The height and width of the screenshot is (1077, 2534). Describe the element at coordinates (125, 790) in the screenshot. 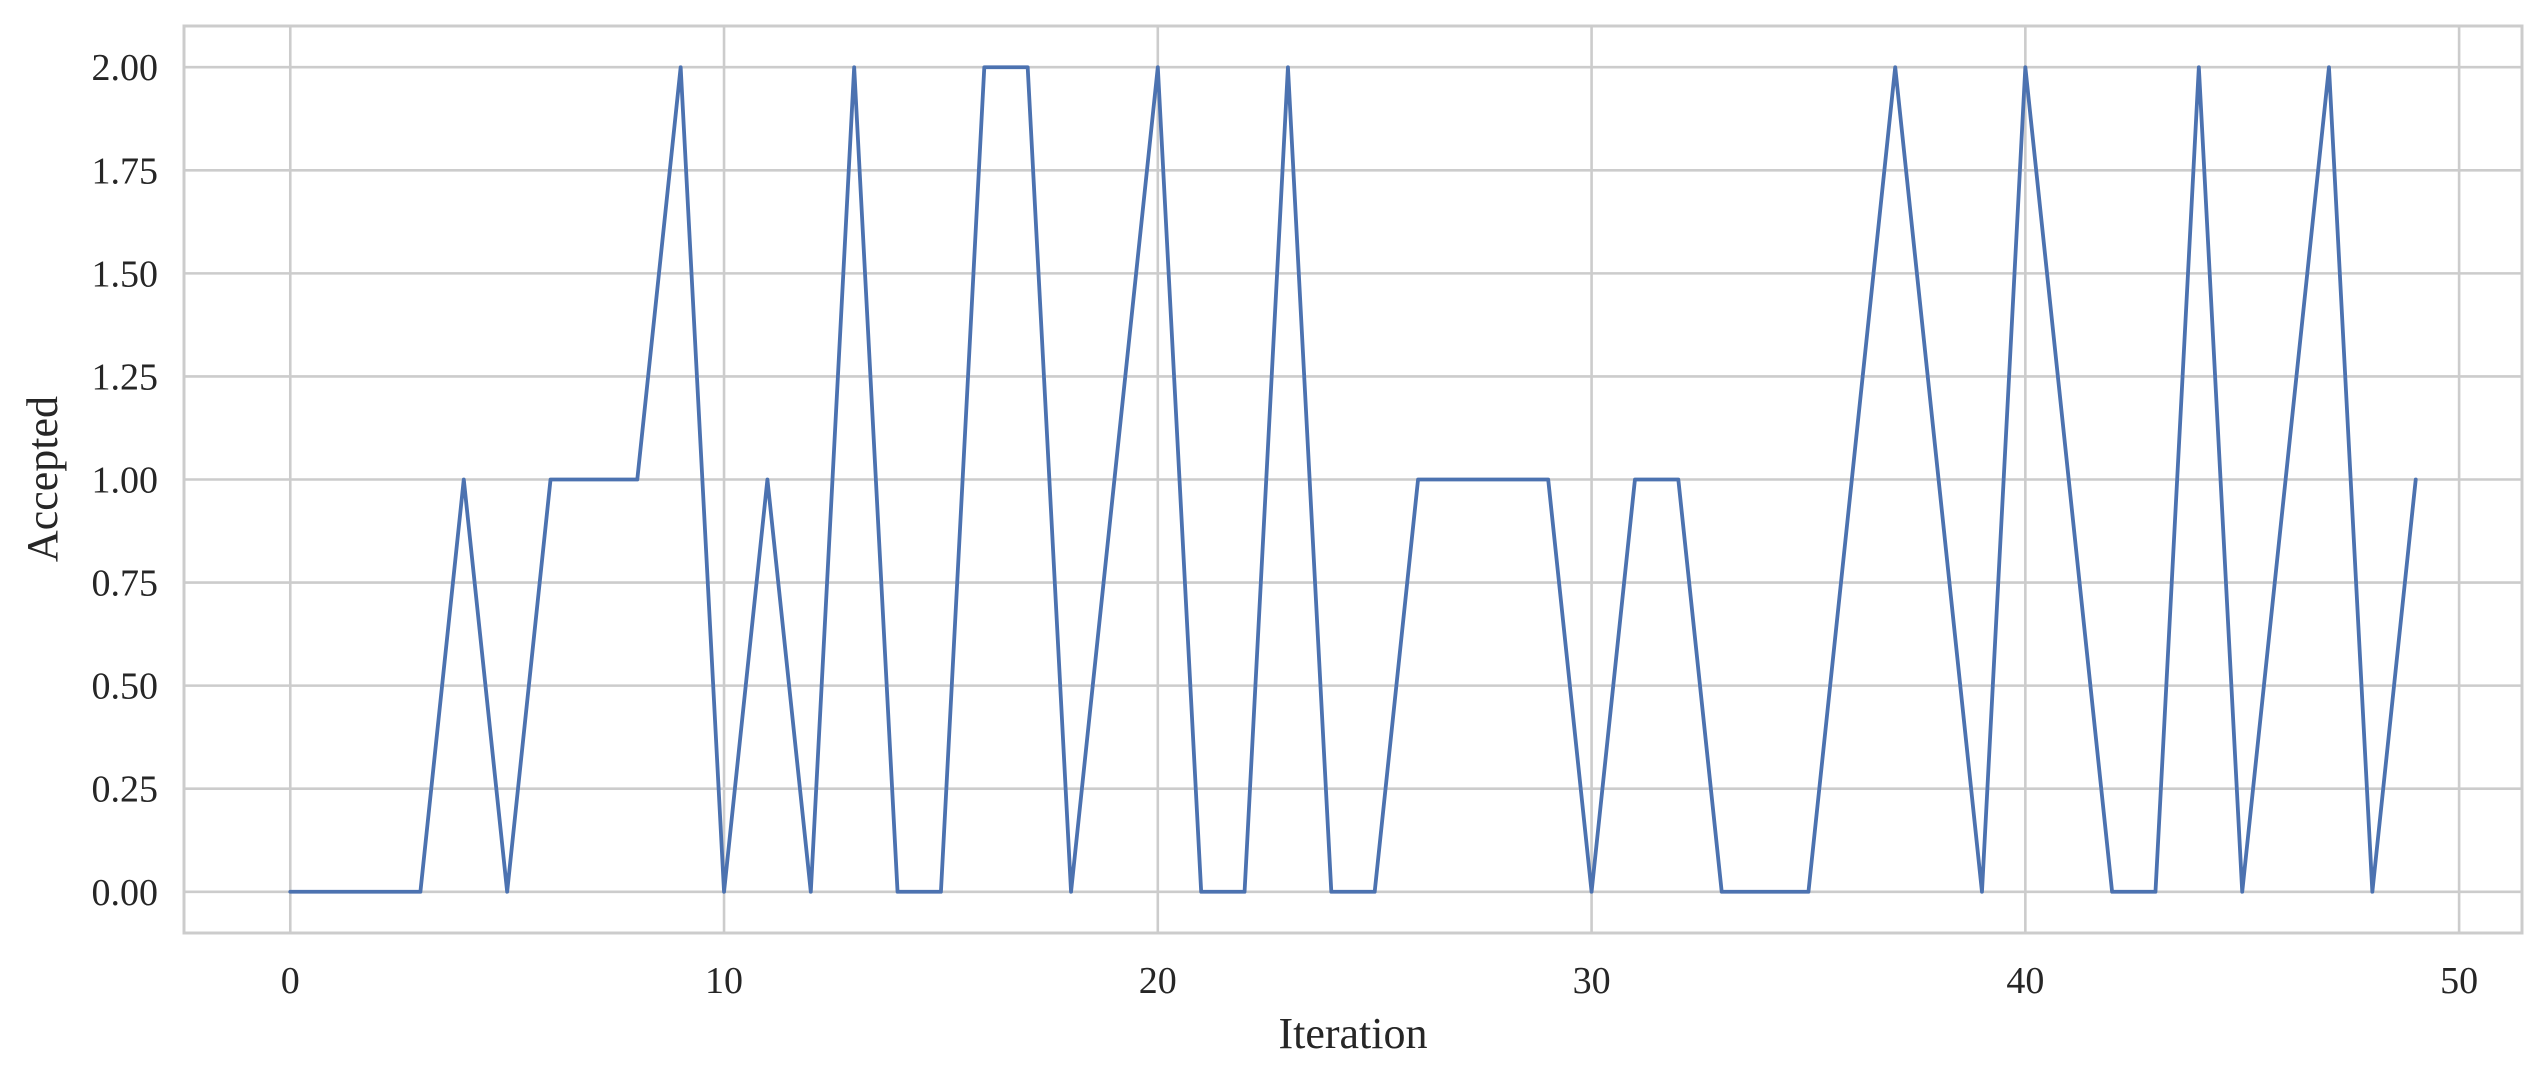

I see `y-tick-label: 0.25` at that location.